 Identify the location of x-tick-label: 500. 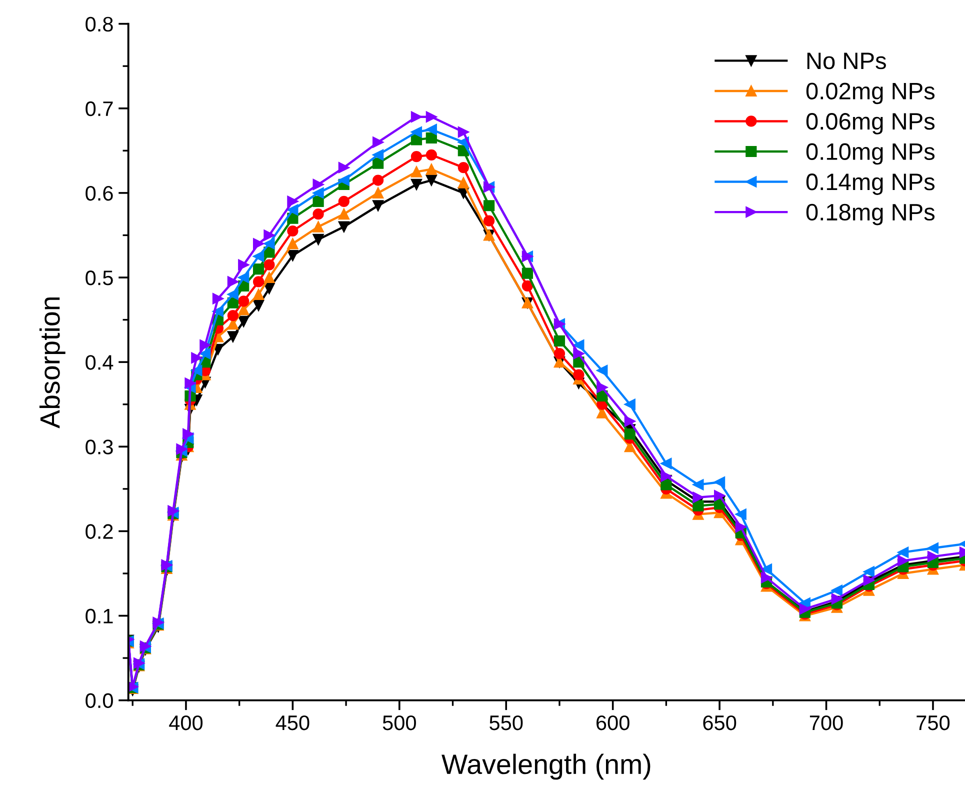
(399, 722).